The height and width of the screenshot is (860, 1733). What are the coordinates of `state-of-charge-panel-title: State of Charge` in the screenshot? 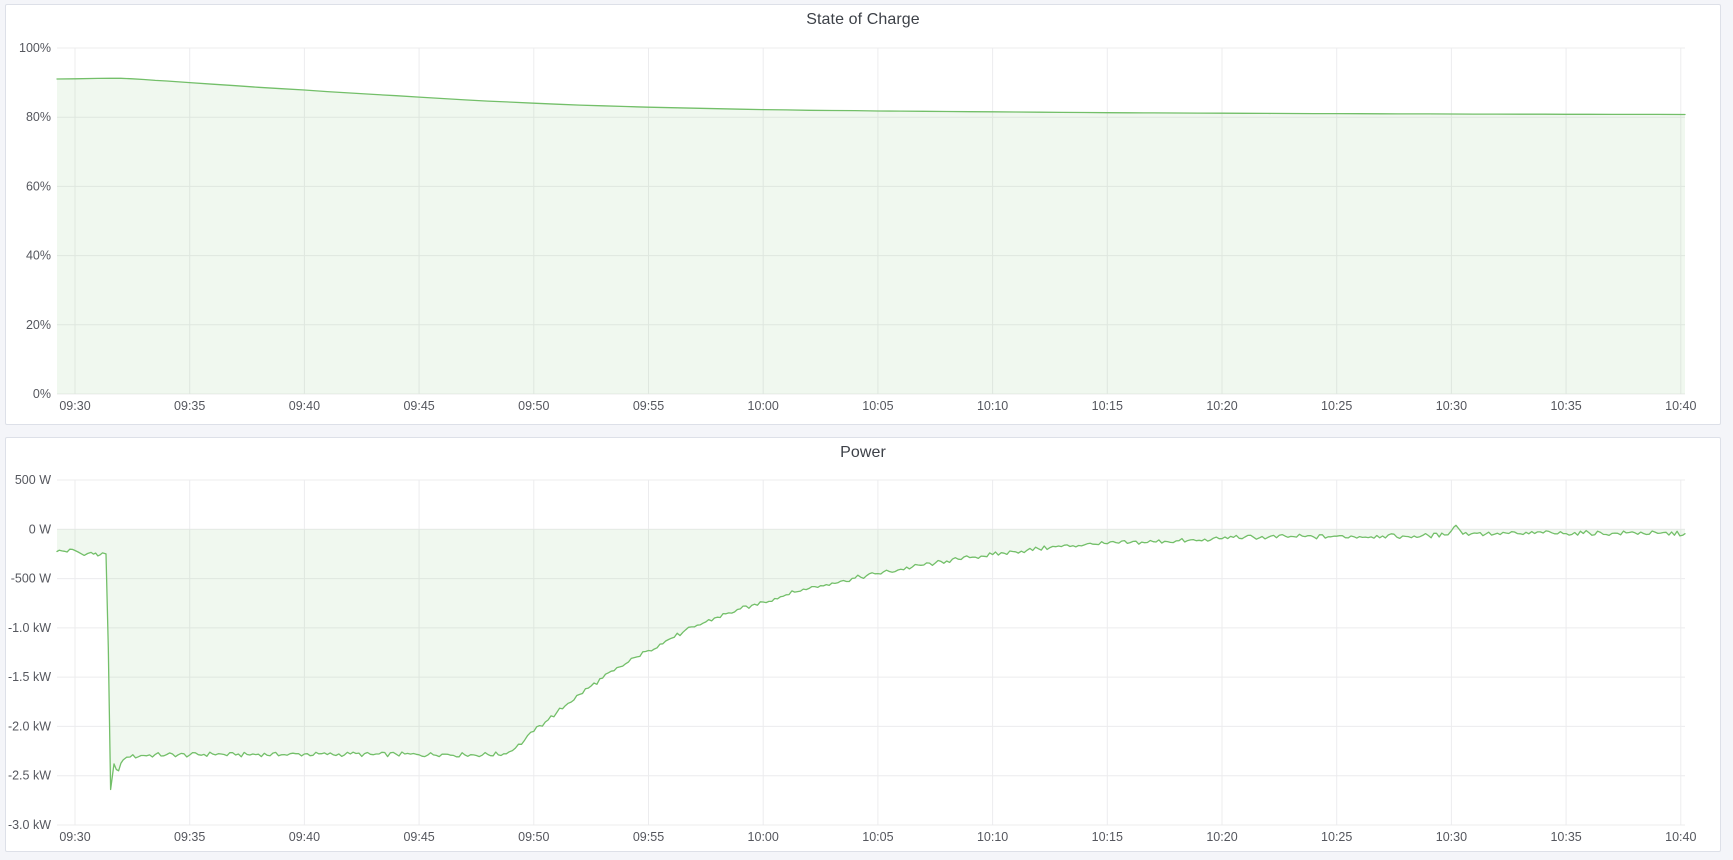 It's located at (863, 19).